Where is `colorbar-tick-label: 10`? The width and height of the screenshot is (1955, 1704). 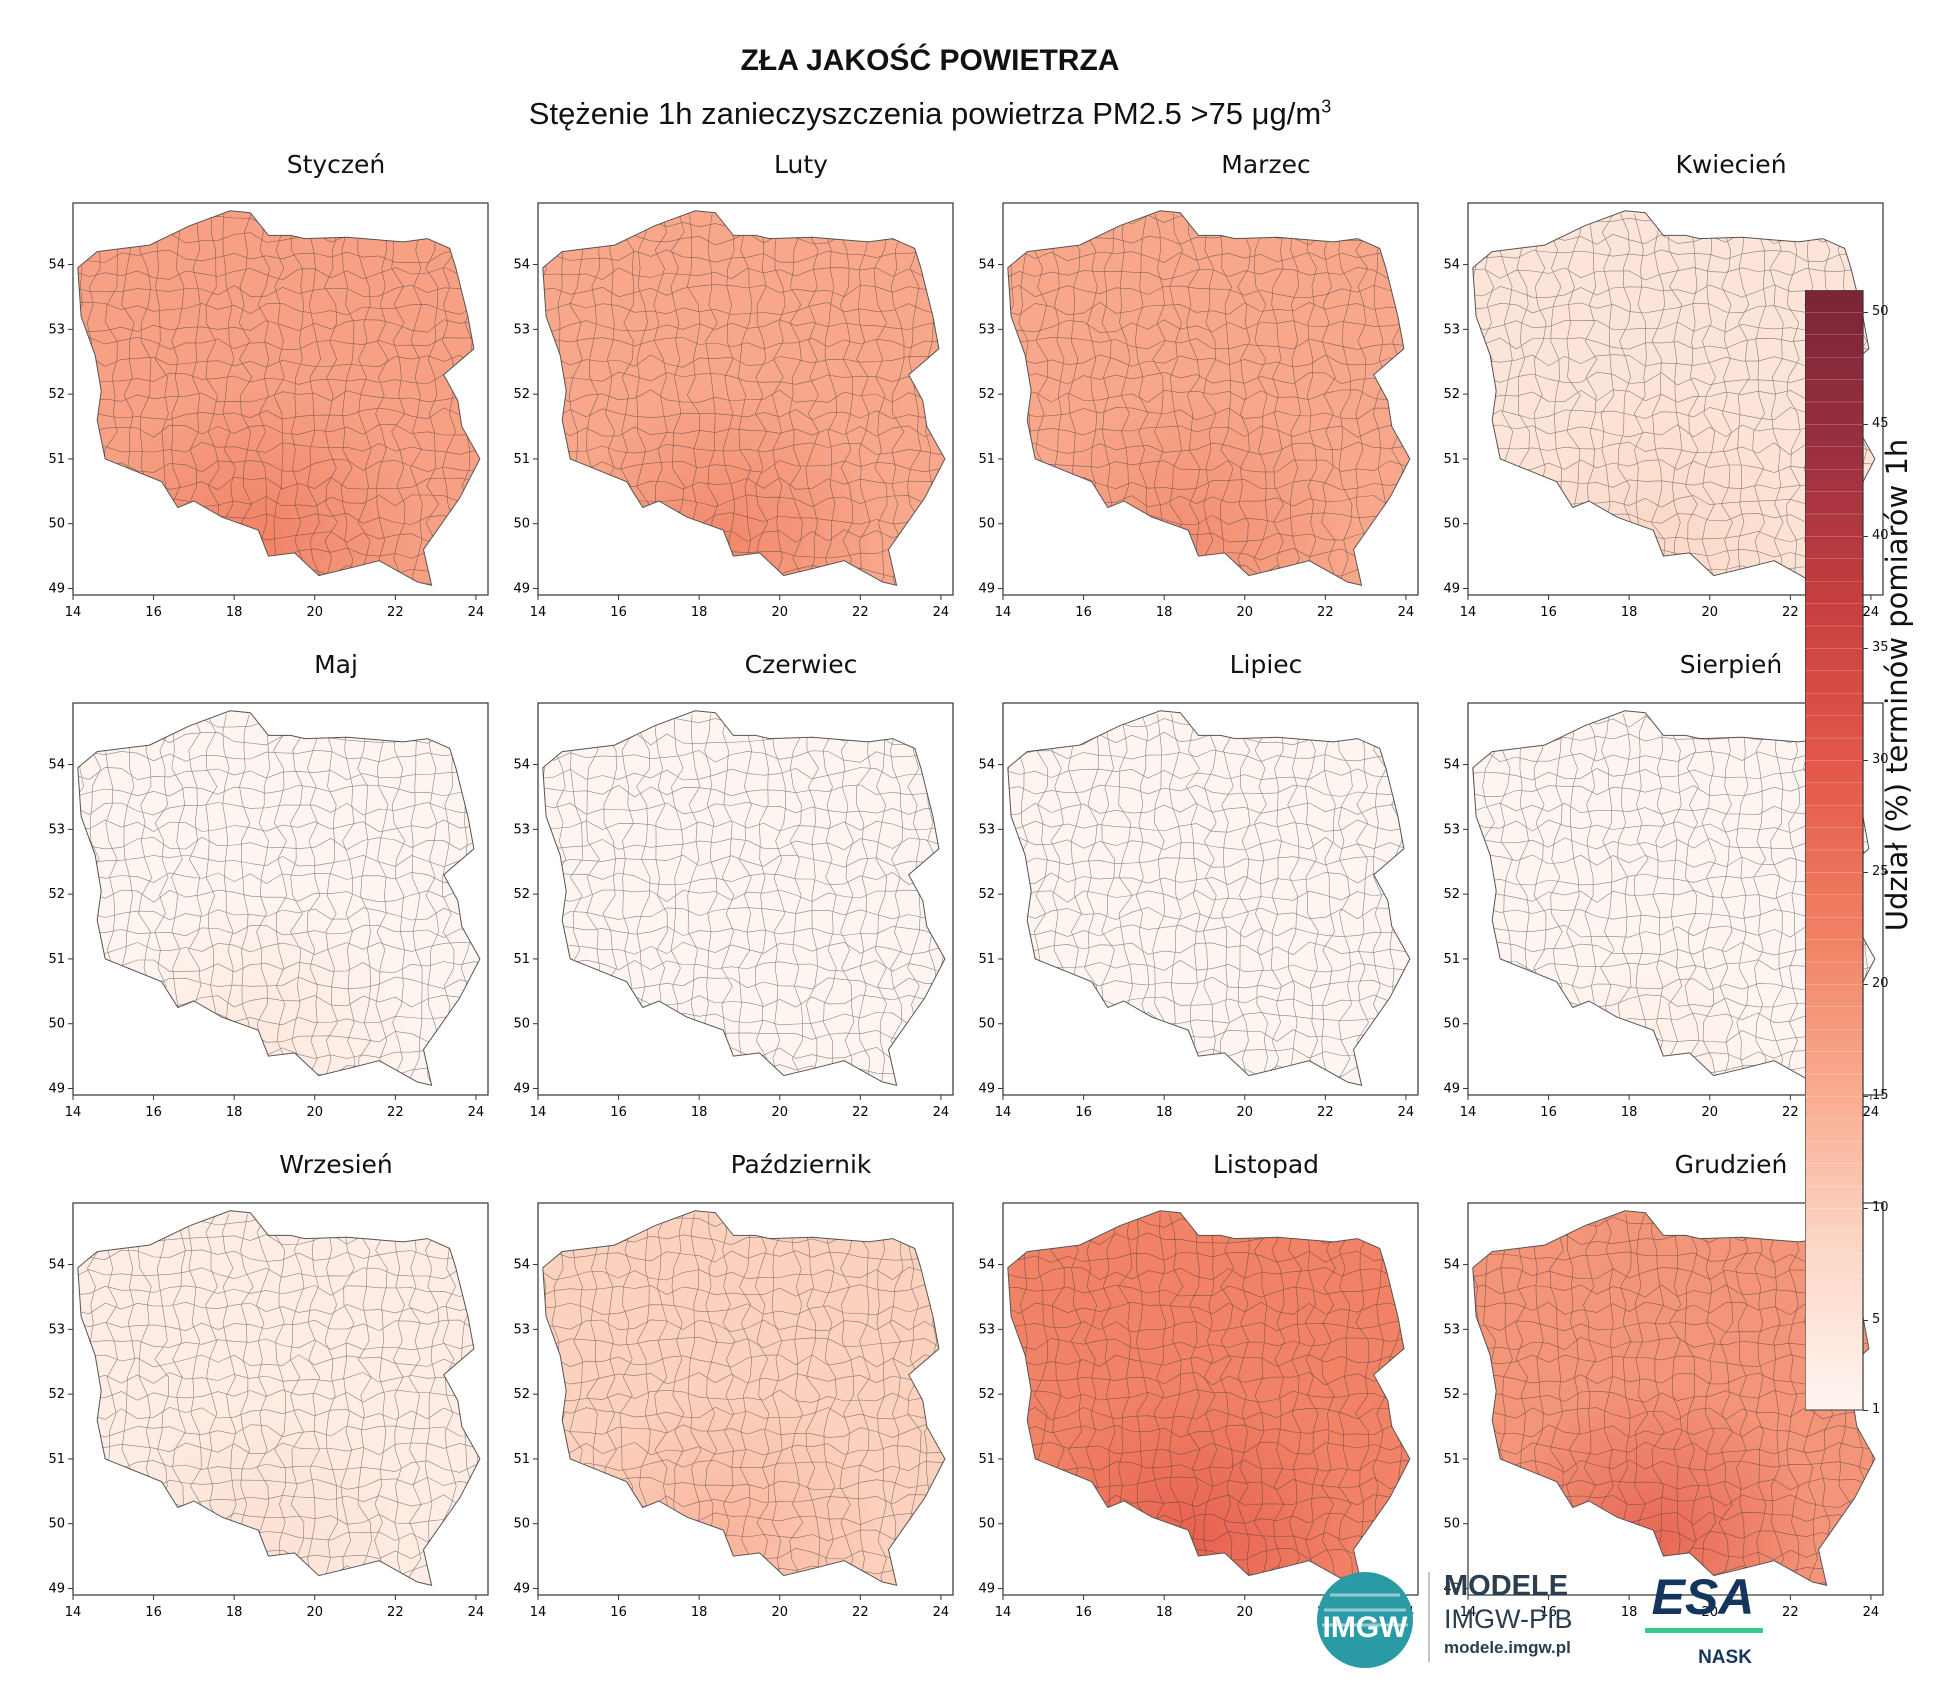 colorbar-tick-label: 10 is located at coordinates (1880, 1208).